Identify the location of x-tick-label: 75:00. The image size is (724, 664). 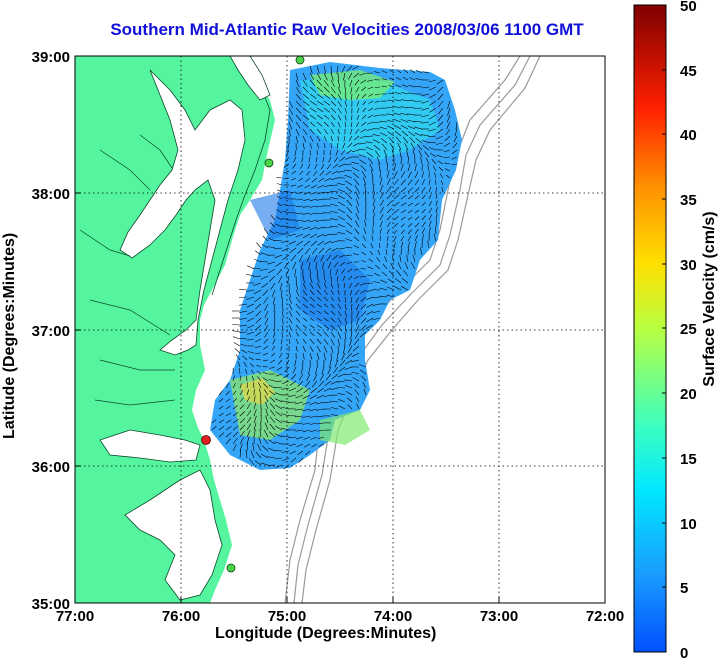
(287, 616).